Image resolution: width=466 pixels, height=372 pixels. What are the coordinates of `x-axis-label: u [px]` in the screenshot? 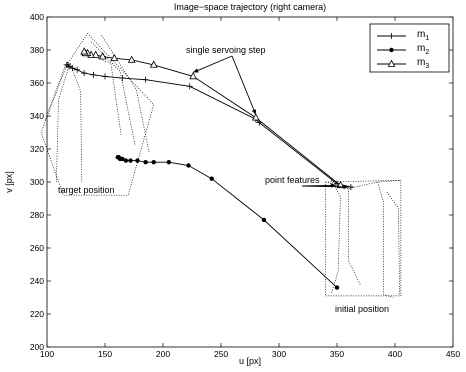 It's located at (250, 361).